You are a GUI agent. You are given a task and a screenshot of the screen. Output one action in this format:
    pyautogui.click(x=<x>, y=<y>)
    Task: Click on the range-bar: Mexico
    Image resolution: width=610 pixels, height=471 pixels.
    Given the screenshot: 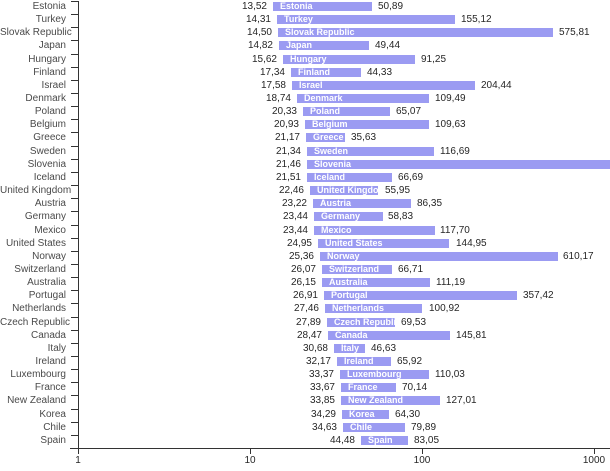 What is the action you would take?
    pyautogui.click(x=374, y=230)
    